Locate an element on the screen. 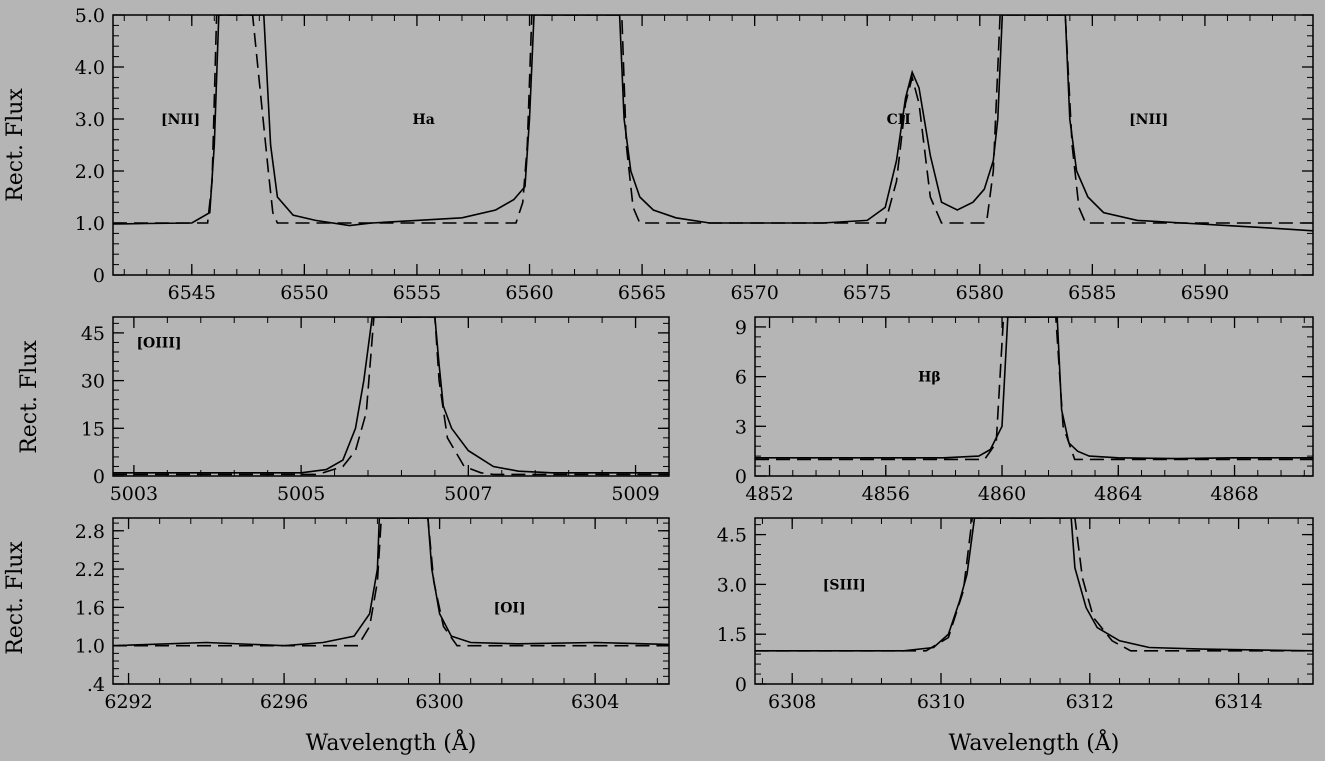 Image resolution: width=1325 pixels, height=761 pixels. x-tick-label: 4868 is located at coordinates (1234, 494).